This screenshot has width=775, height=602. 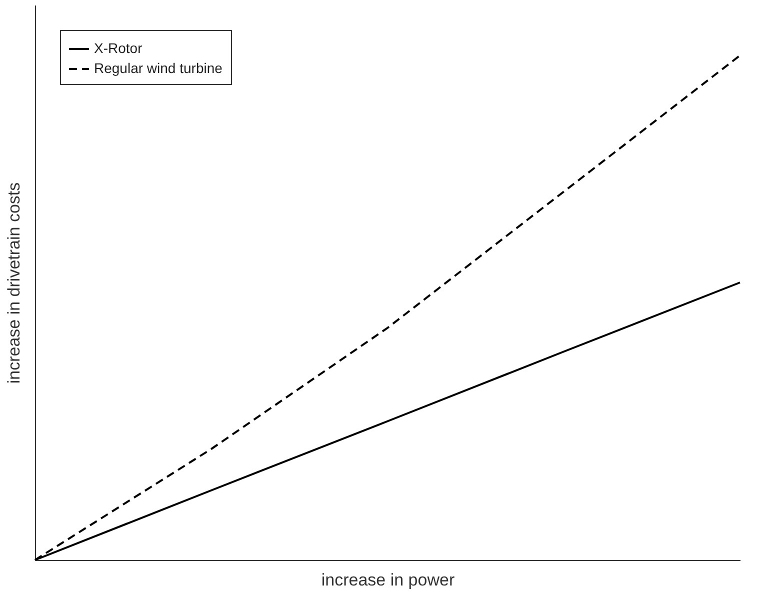 I want to click on legend-label: X-Rotor, so click(x=118, y=48).